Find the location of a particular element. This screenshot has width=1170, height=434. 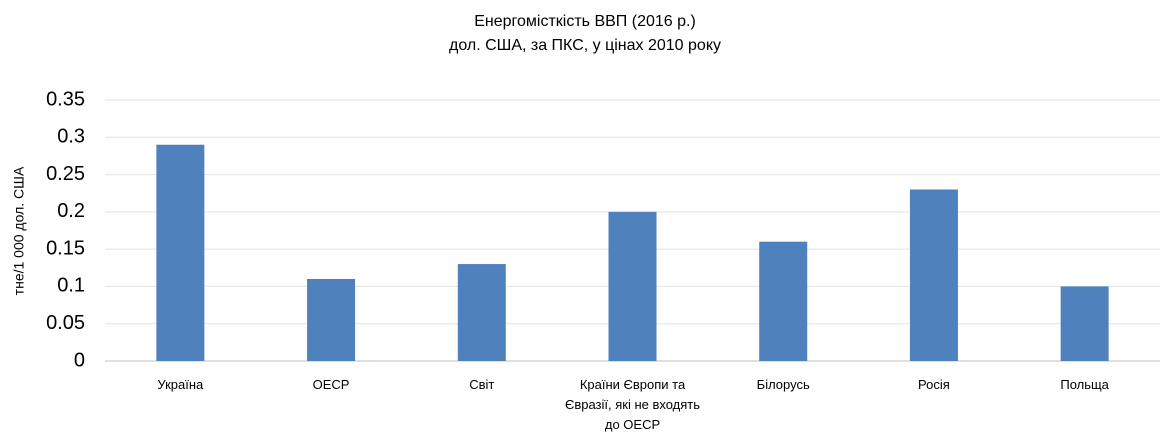

y-tick-label: 0.15 is located at coordinates (65, 248).